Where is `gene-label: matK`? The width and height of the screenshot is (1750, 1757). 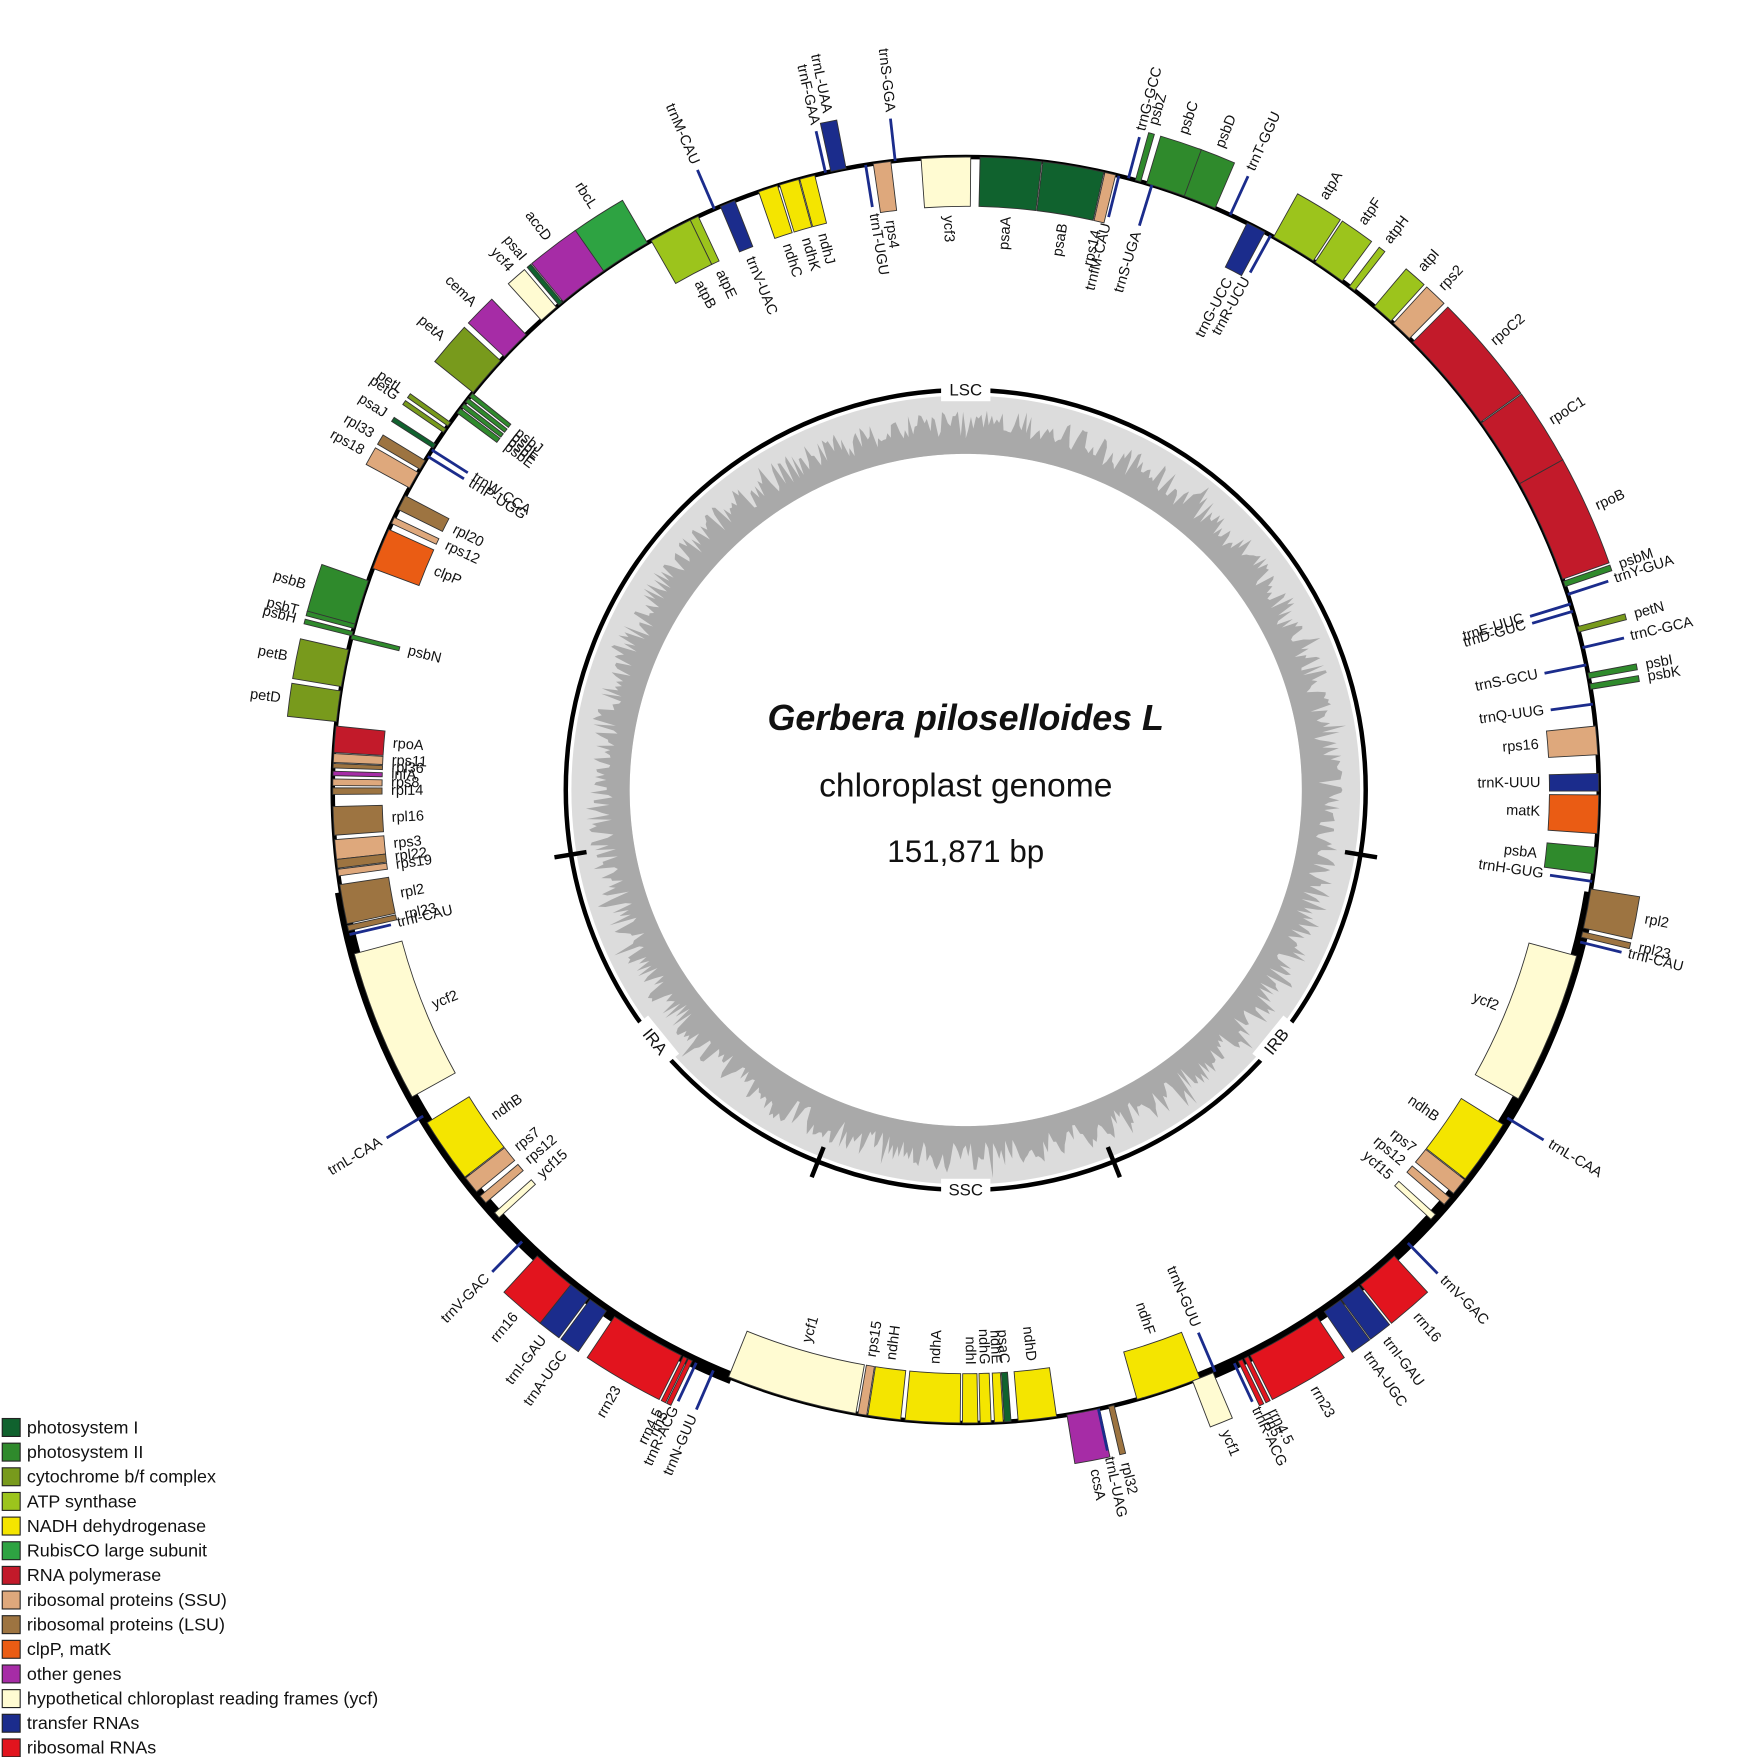 gene-label: matK is located at coordinates (1523, 811).